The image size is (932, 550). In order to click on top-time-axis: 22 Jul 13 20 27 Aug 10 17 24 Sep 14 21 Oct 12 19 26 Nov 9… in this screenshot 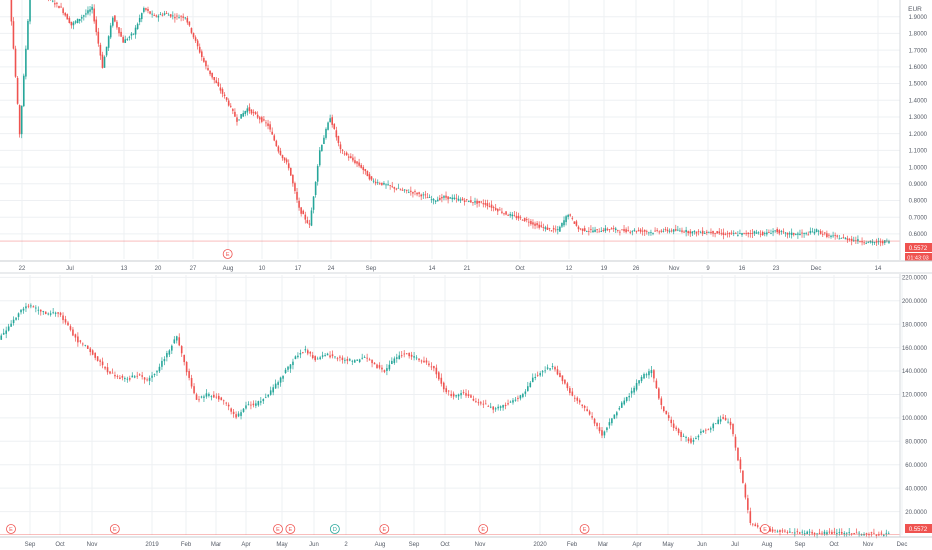, I will do `click(450, 269)`.